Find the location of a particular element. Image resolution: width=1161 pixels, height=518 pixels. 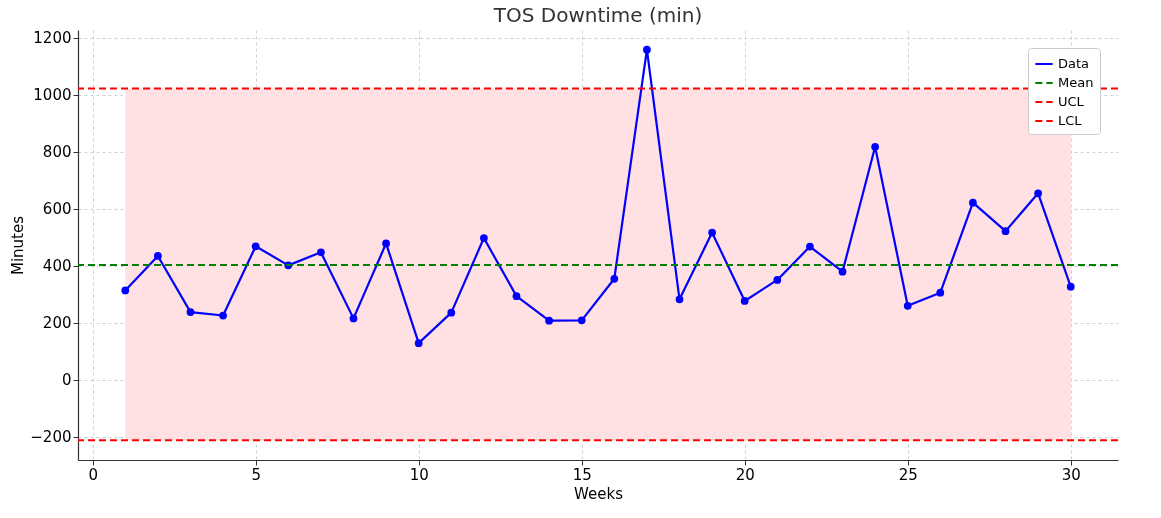

x-tick-label: 10 is located at coordinates (419, 474).